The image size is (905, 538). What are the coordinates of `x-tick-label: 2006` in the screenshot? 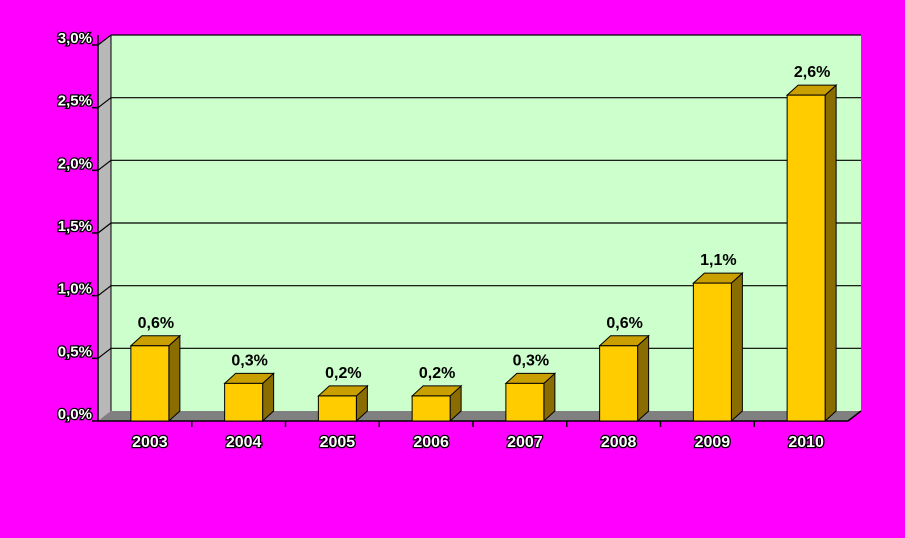 It's located at (431, 442).